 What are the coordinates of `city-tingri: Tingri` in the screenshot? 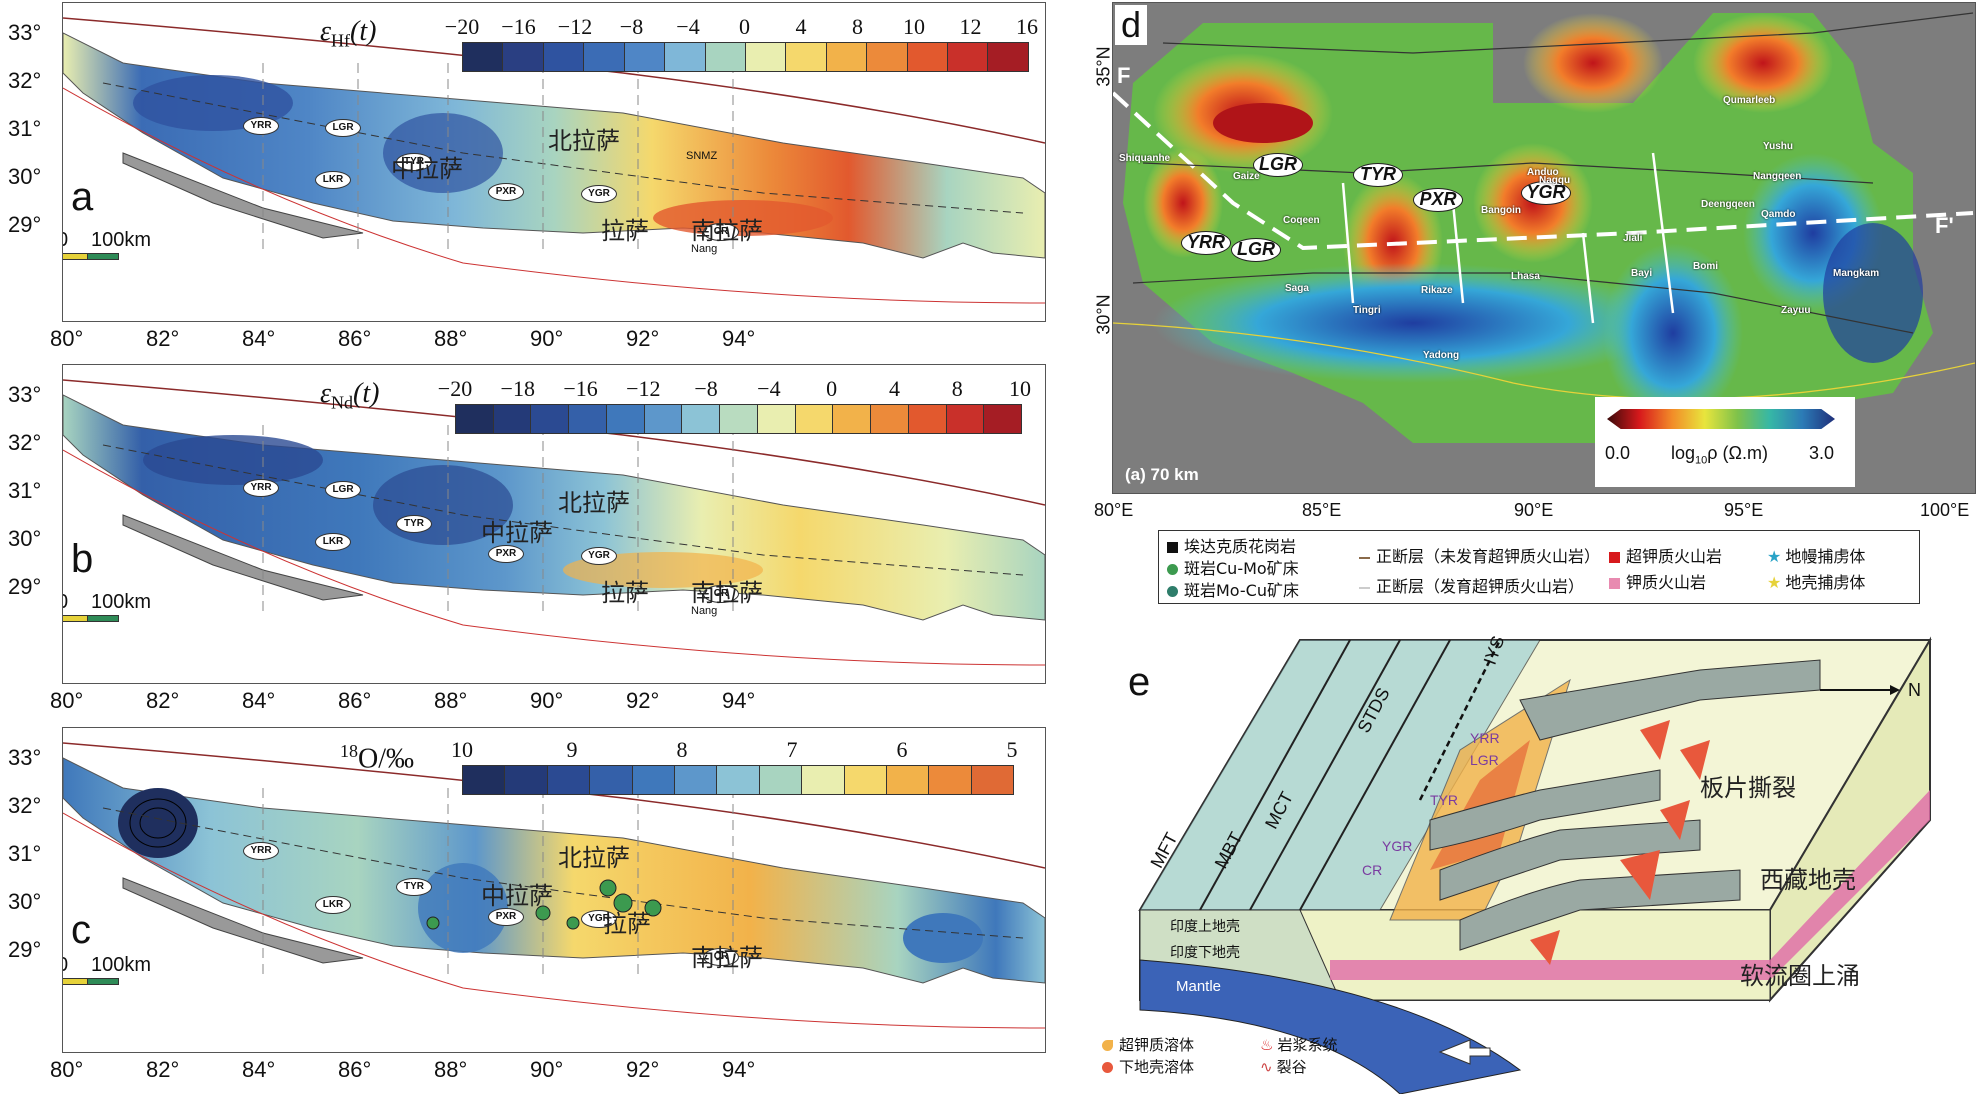 It's located at (1367, 310).